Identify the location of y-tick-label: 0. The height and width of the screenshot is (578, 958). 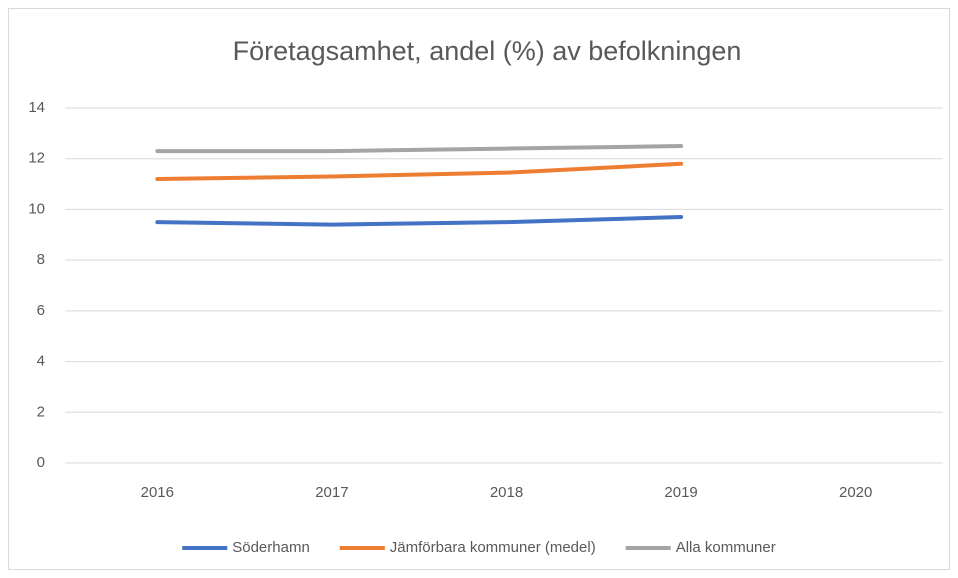
(41, 462).